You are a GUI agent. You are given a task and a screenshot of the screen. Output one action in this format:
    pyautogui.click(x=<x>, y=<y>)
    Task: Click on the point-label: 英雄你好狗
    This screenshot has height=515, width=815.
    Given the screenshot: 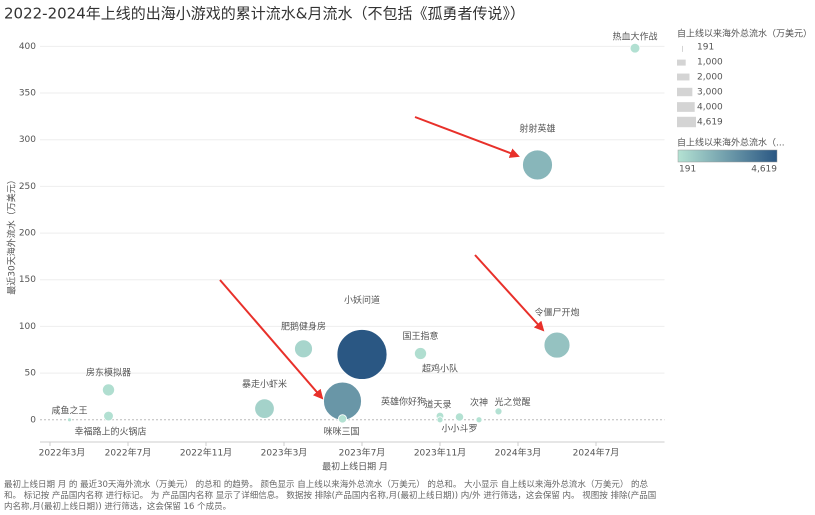 What is the action you would take?
    pyautogui.click(x=403, y=402)
    